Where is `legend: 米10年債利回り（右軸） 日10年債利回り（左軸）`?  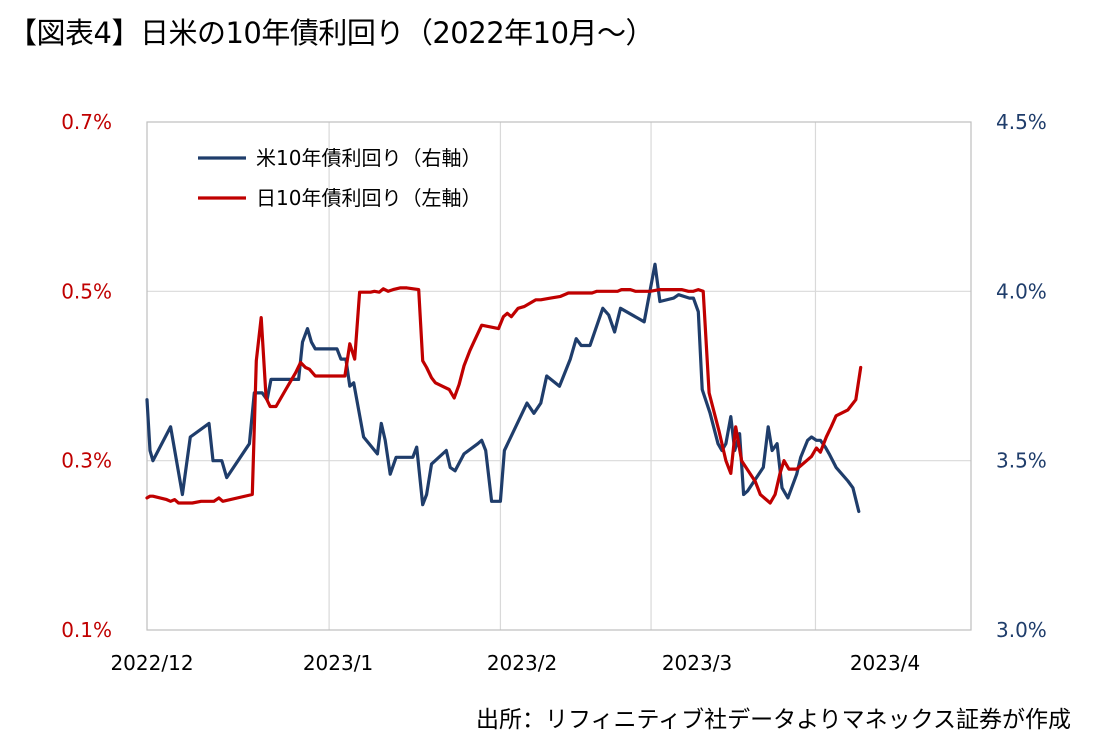 legend: 米10年債利回り（右軸） 日10年債利回り（左軸） is located at coordinates (339, 178).